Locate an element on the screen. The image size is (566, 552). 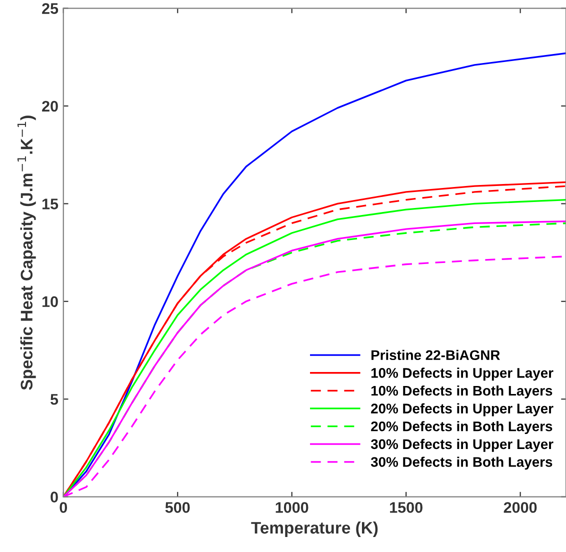
y-axis-title: Specific Heat Capacity (J.m$^{−1}$.K$^{−1}$) is located at coordinates (26, 253).